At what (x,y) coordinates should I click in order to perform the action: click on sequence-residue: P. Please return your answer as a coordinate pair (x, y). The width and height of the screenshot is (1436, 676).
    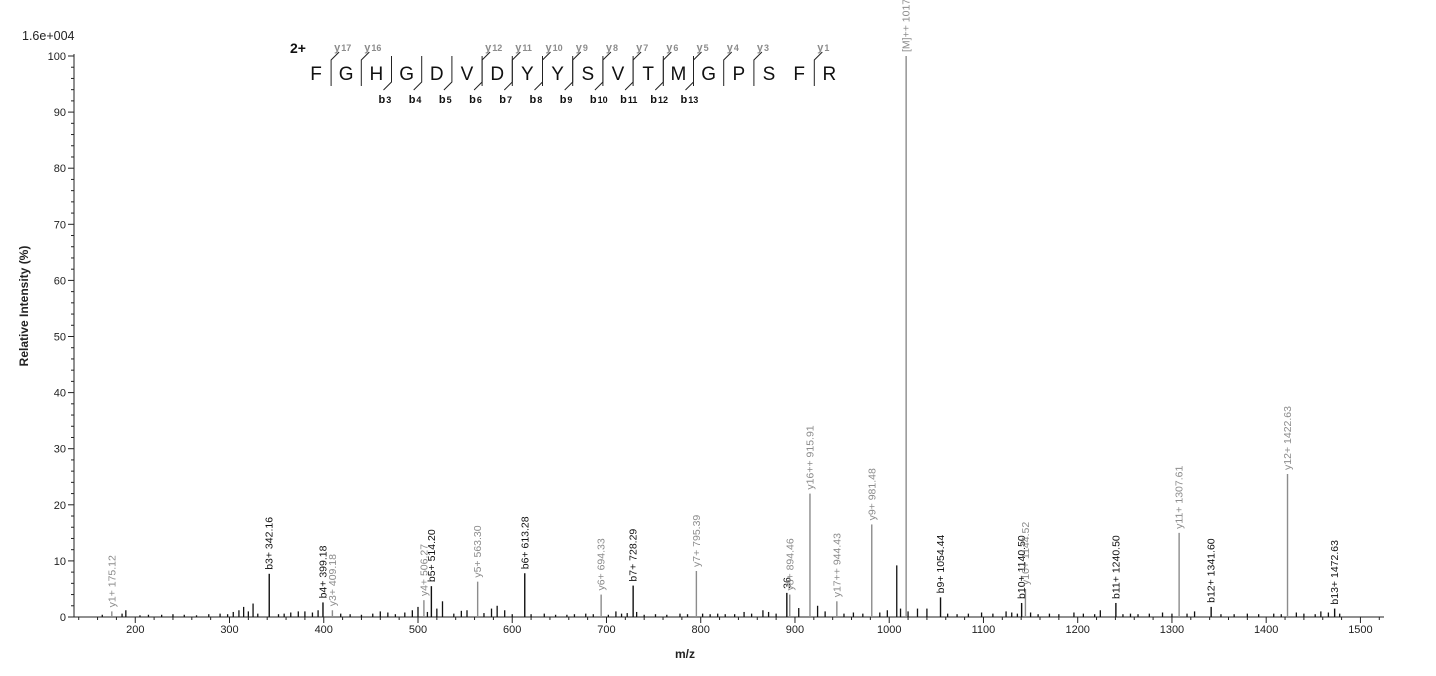
    Looking at the image, I should click on (738, 74).